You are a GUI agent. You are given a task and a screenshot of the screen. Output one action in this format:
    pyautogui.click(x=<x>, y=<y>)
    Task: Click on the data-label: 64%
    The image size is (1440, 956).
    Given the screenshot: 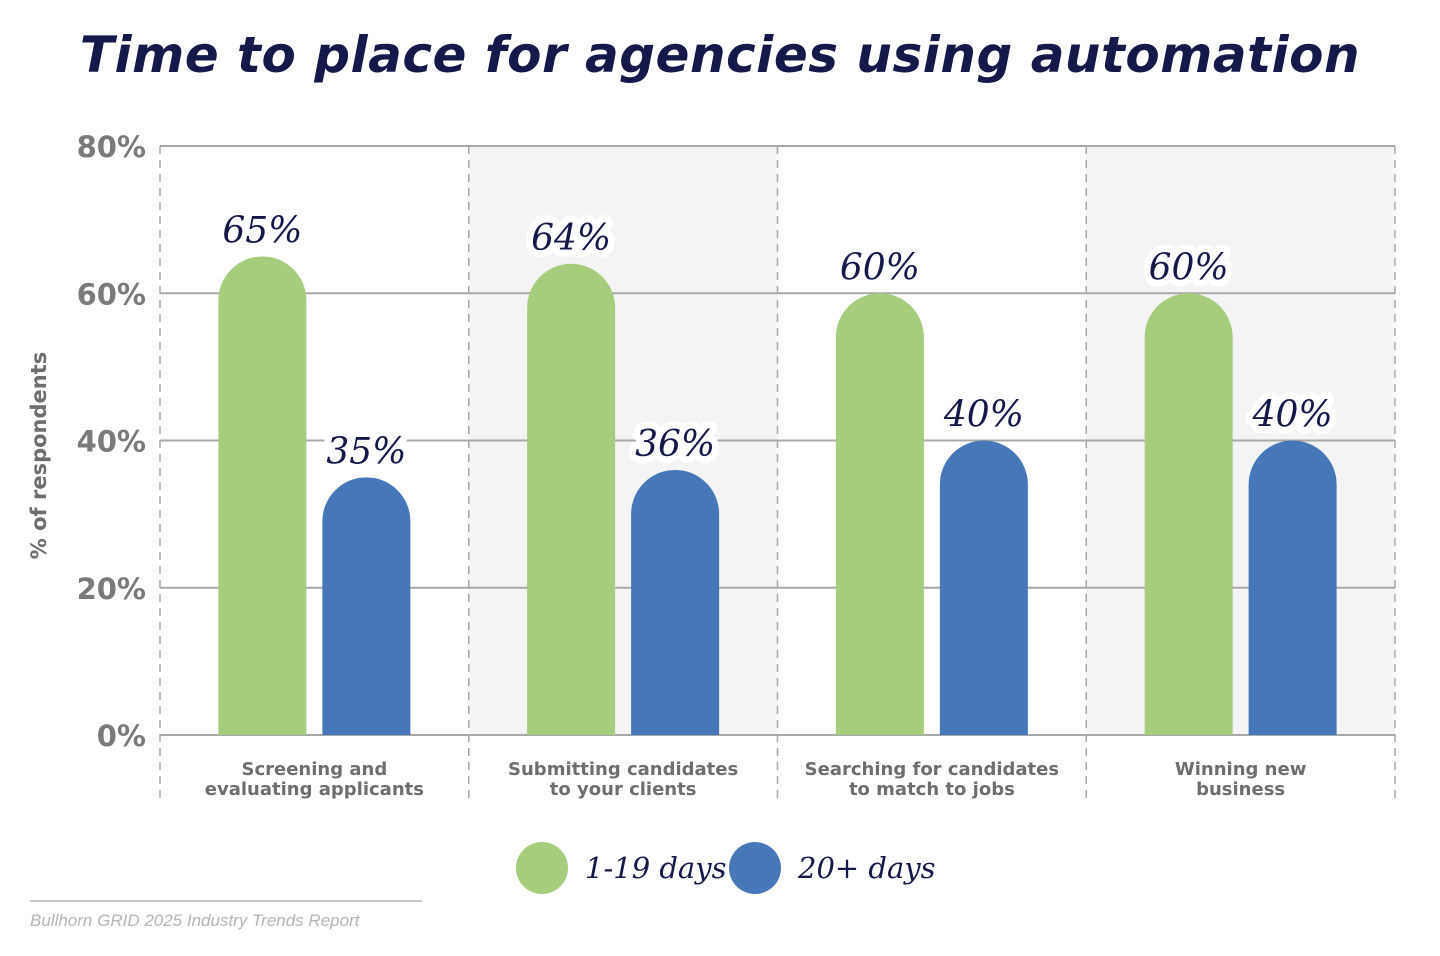 What is the action you would take?
    pyautogui.click(x=571, y=238)
    